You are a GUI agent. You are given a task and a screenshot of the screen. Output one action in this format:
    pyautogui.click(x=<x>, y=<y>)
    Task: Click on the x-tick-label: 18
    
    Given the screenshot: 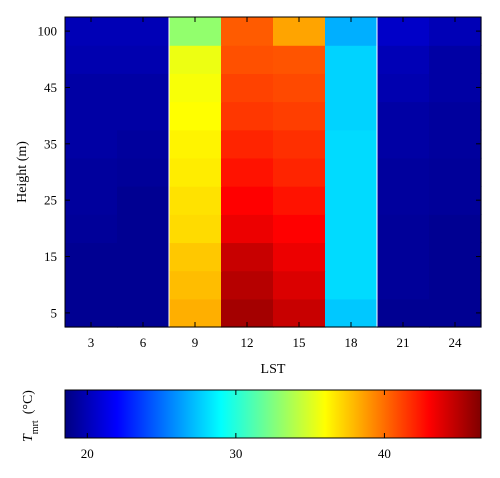 What is the action you would take?
    pyautogui.click(x=351, y=342)
    